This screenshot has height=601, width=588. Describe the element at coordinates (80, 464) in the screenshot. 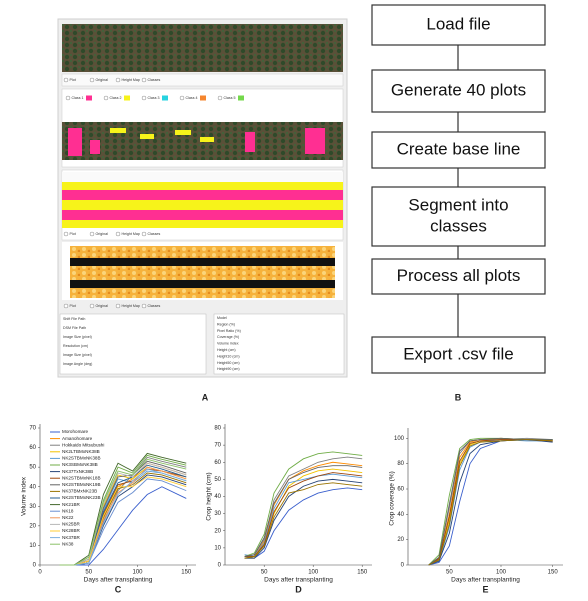

I see `legend-label: NK3SBMxNK38B` at that location.